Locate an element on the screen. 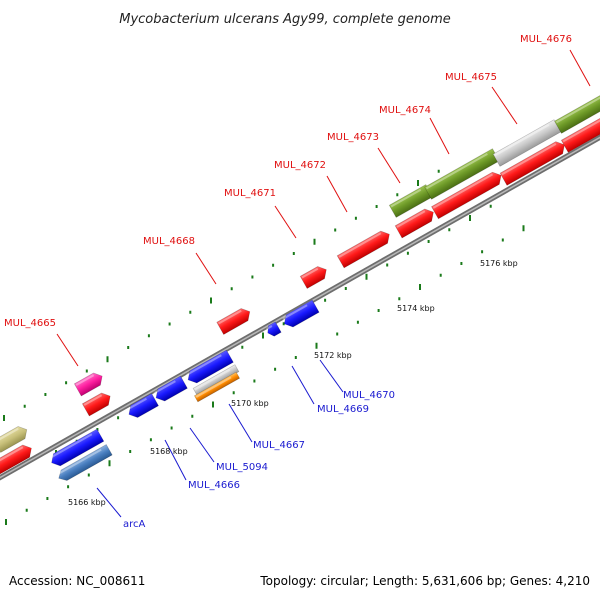 The width and height of the screenshot is (600, 600). scale-label-5166: 5166 kbp is located at coordinates (87, 502).